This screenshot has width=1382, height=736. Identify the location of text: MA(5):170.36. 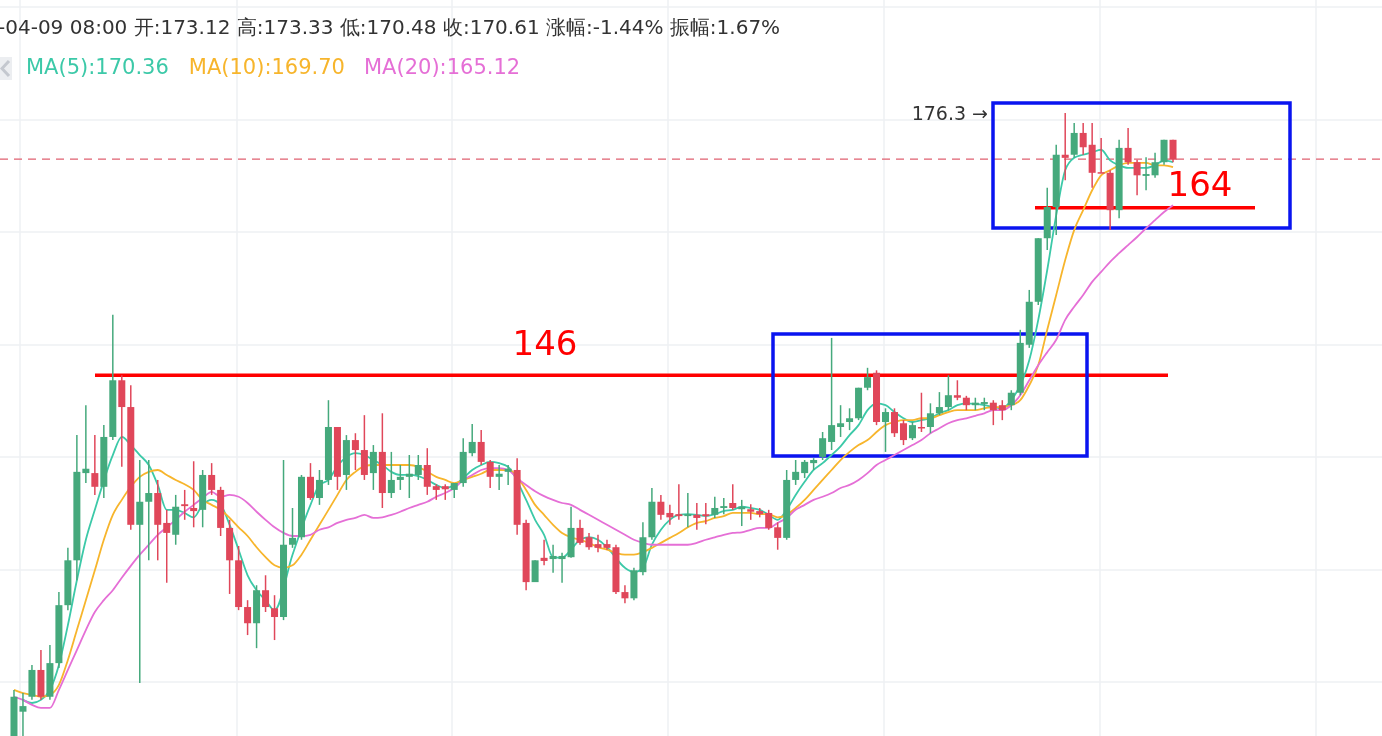
(97, 67).